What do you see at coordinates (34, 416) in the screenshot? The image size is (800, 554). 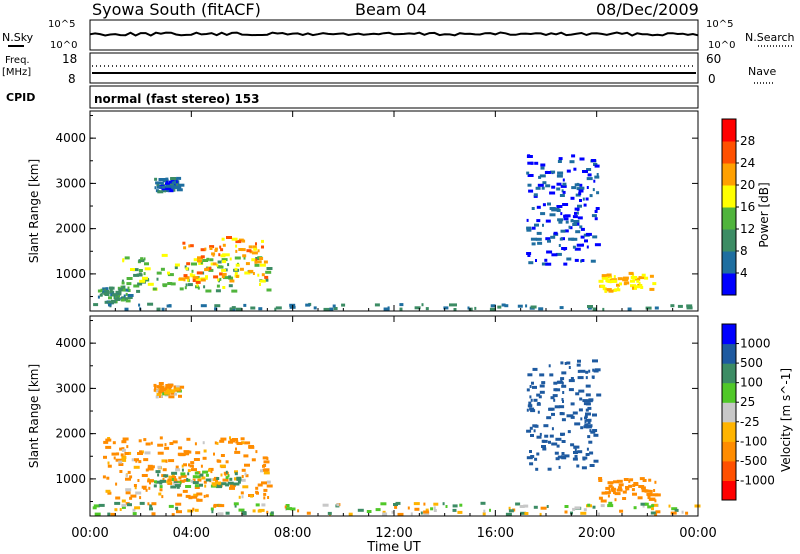 I see `velocity-ylabel: Slant Range [km]` at bounding box center [34, 416].